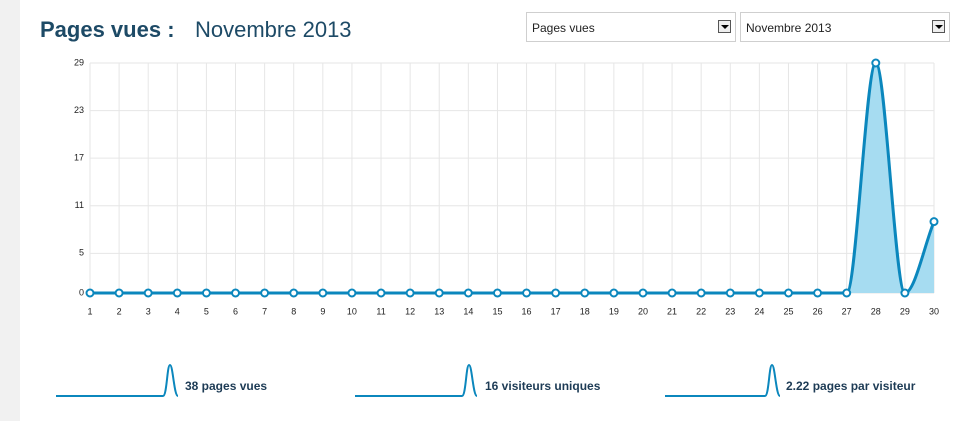 The width and height of the screenshot is (970, 421). Describe the element at coordinates (672, 311) in the screenshot. I see `x-tick-label: 21` at that location.